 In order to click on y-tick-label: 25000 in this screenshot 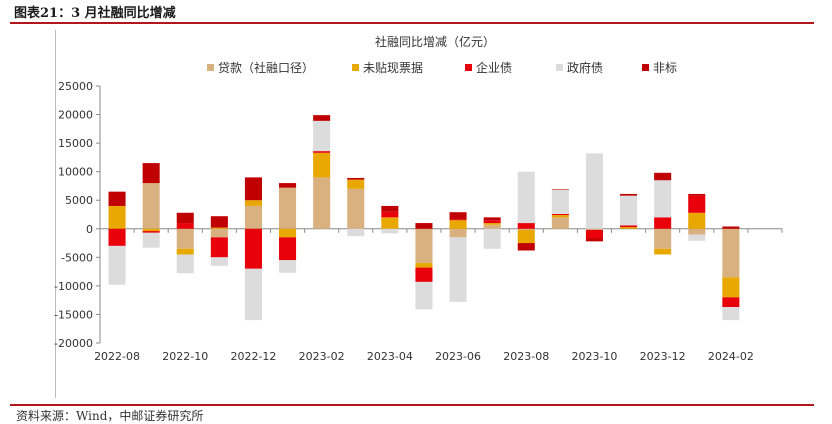, I will do `click(75, 86)`.